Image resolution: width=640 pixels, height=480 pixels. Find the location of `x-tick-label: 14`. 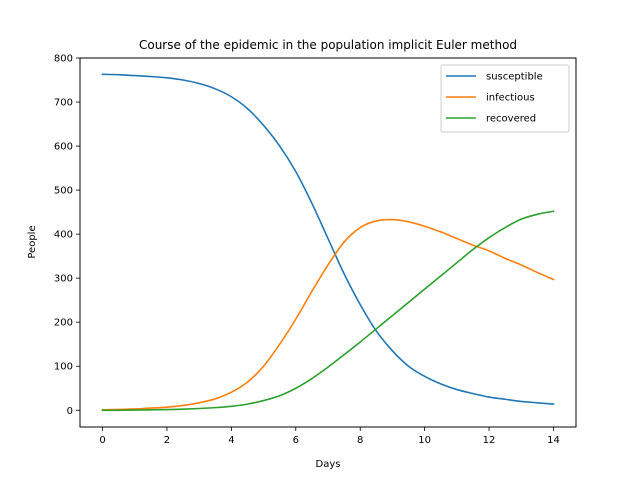

x-tick-label: 14 is located at coordinates (553, 440).